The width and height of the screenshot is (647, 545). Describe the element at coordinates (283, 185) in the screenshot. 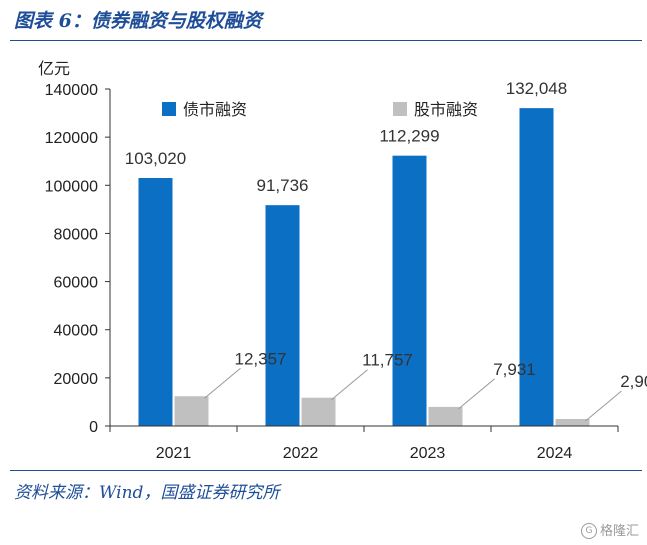

I see `data-label-bond: 91,736` at that location.